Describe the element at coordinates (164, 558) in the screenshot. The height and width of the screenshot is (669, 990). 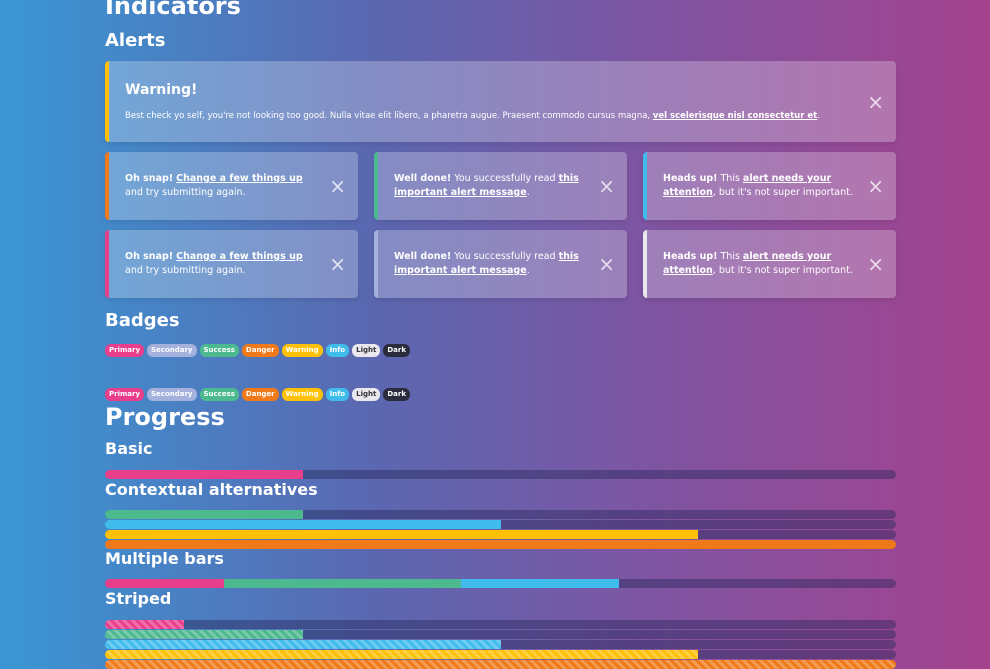
I see `multiple-heading: Multiple bars` at that location.